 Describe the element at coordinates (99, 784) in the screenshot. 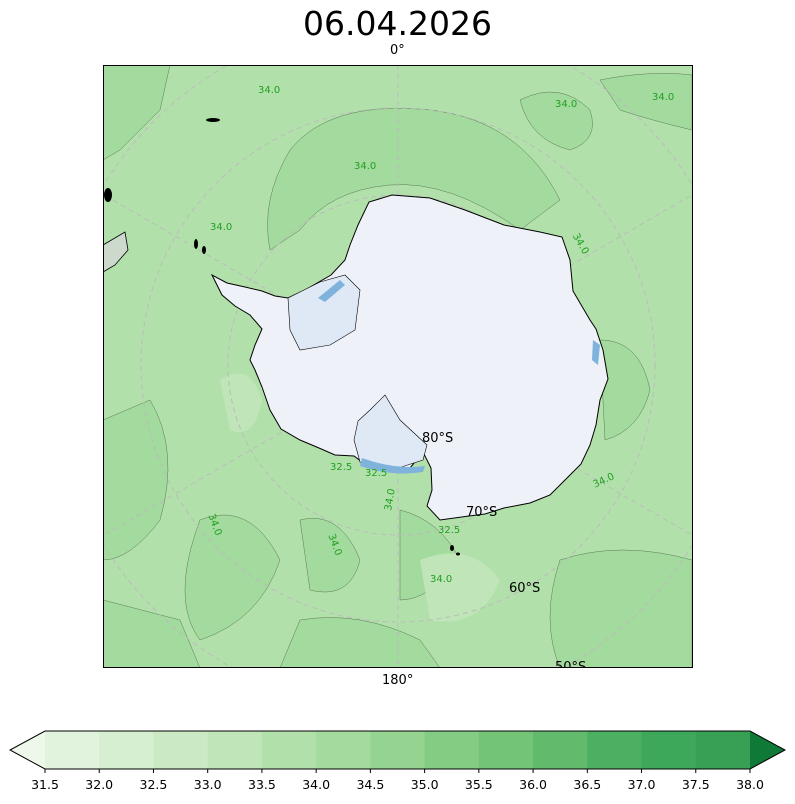

I see `colorbar-tick-label: 32.0` at that location.